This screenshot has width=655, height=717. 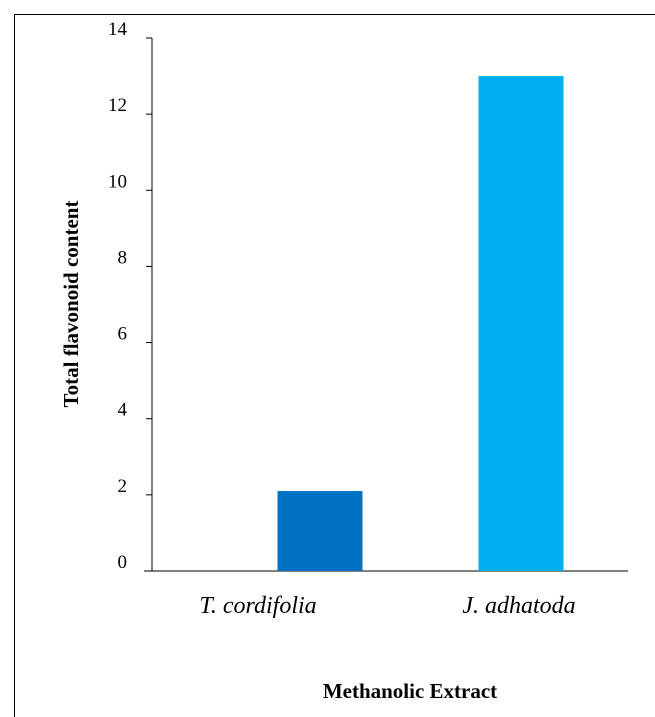 What do you see at coordinates (118, 29) in the screenshot?
I see `y-tick-label: 14` at bounding box center [118, 29].